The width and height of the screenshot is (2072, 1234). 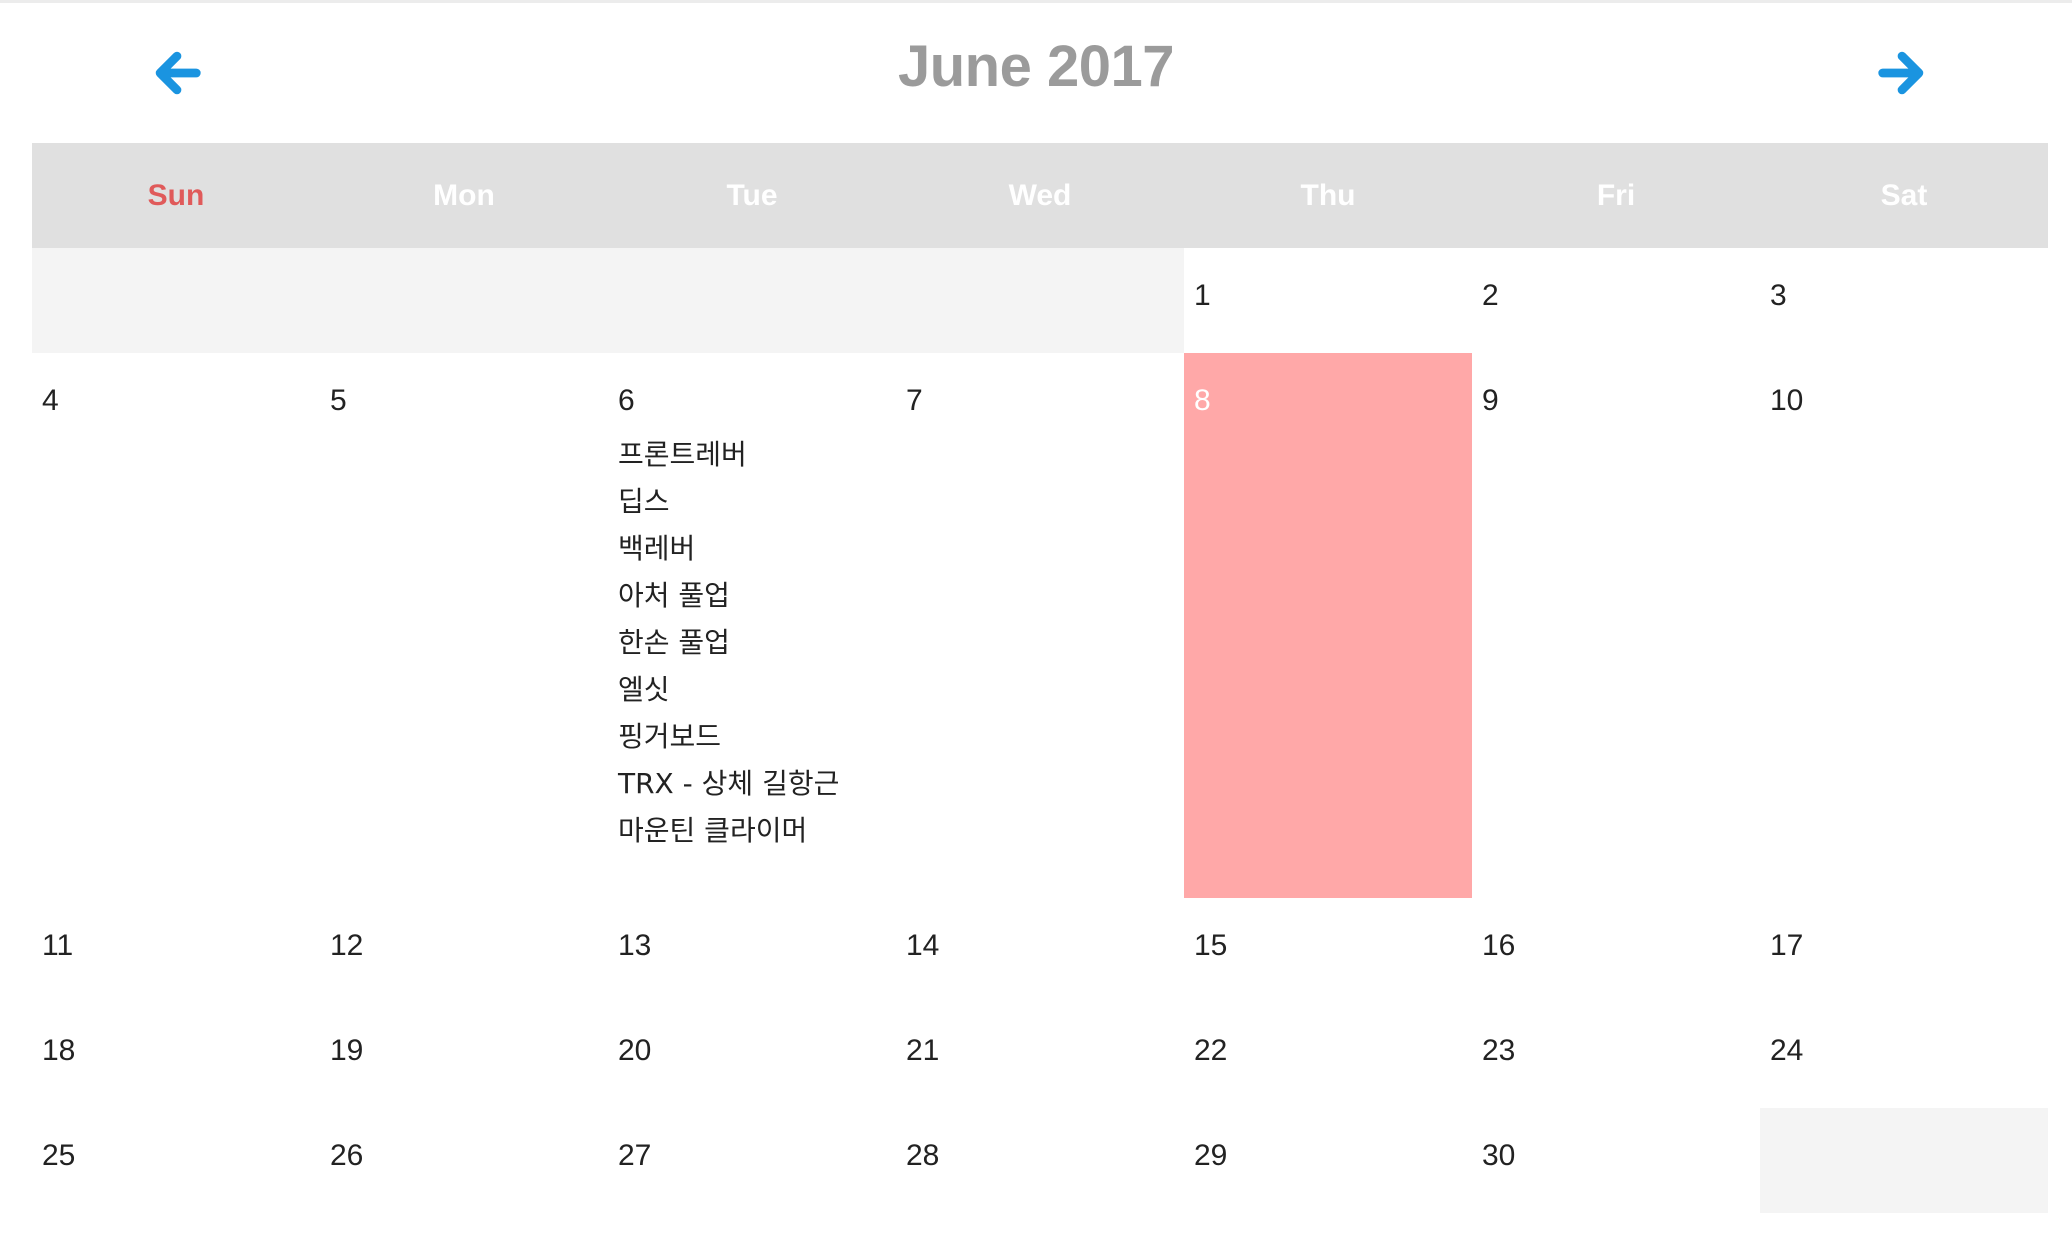 What do you see at coordinates (635, 1050) in the screenshot?
I see `day-number: 20` at bounding box center [635, 1050].